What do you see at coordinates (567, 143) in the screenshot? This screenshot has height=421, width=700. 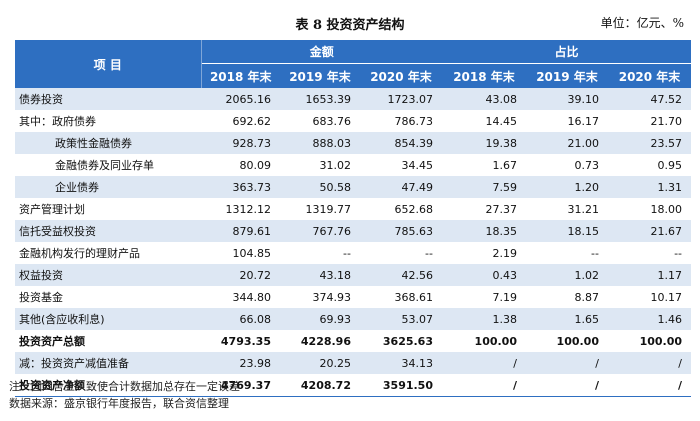 I see `share-cell: 21.00` at bounding box center [567, 143].